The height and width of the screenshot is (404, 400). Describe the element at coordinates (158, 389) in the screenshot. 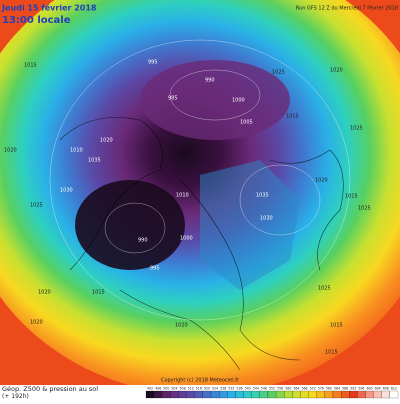

I see `colorbar-label: 496` at that location.